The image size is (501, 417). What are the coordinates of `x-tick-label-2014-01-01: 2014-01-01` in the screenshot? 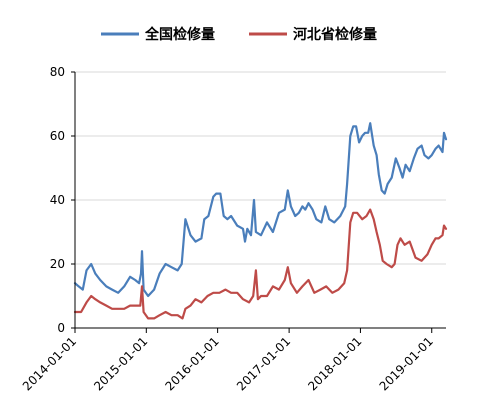 It's located at (49, 363).